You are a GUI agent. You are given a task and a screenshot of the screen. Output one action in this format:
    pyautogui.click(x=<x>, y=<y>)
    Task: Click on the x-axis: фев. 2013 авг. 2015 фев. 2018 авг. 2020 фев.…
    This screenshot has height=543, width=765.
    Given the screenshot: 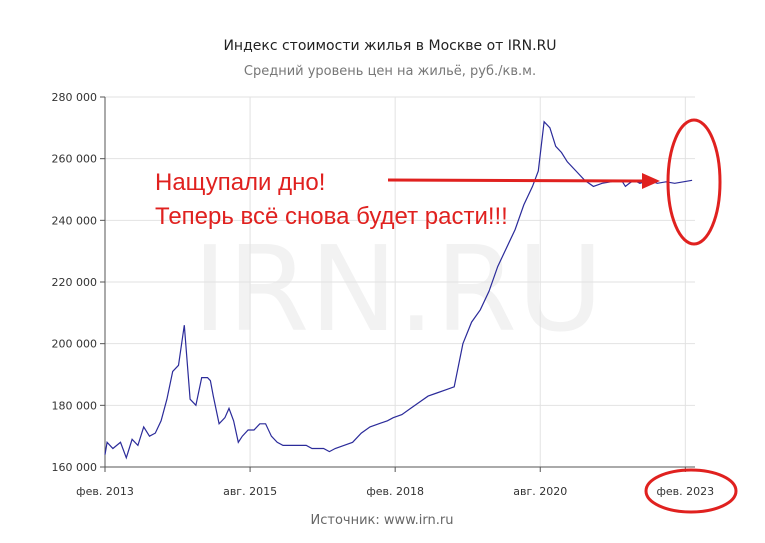 What is the action you would take?
    pyautogui.click(x=395, y=482)
    